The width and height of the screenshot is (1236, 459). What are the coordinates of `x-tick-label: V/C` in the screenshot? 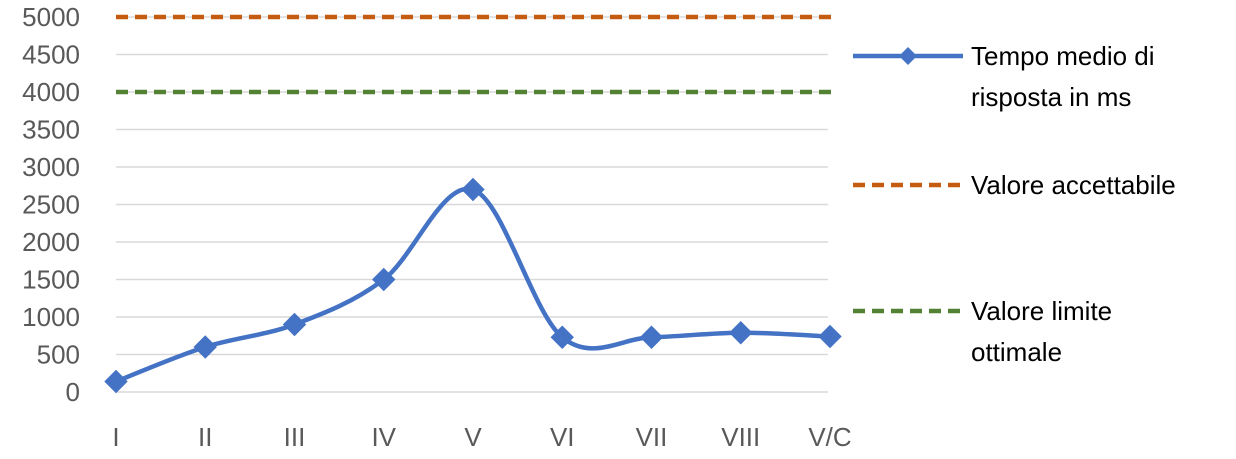 It's located at (829, 437).